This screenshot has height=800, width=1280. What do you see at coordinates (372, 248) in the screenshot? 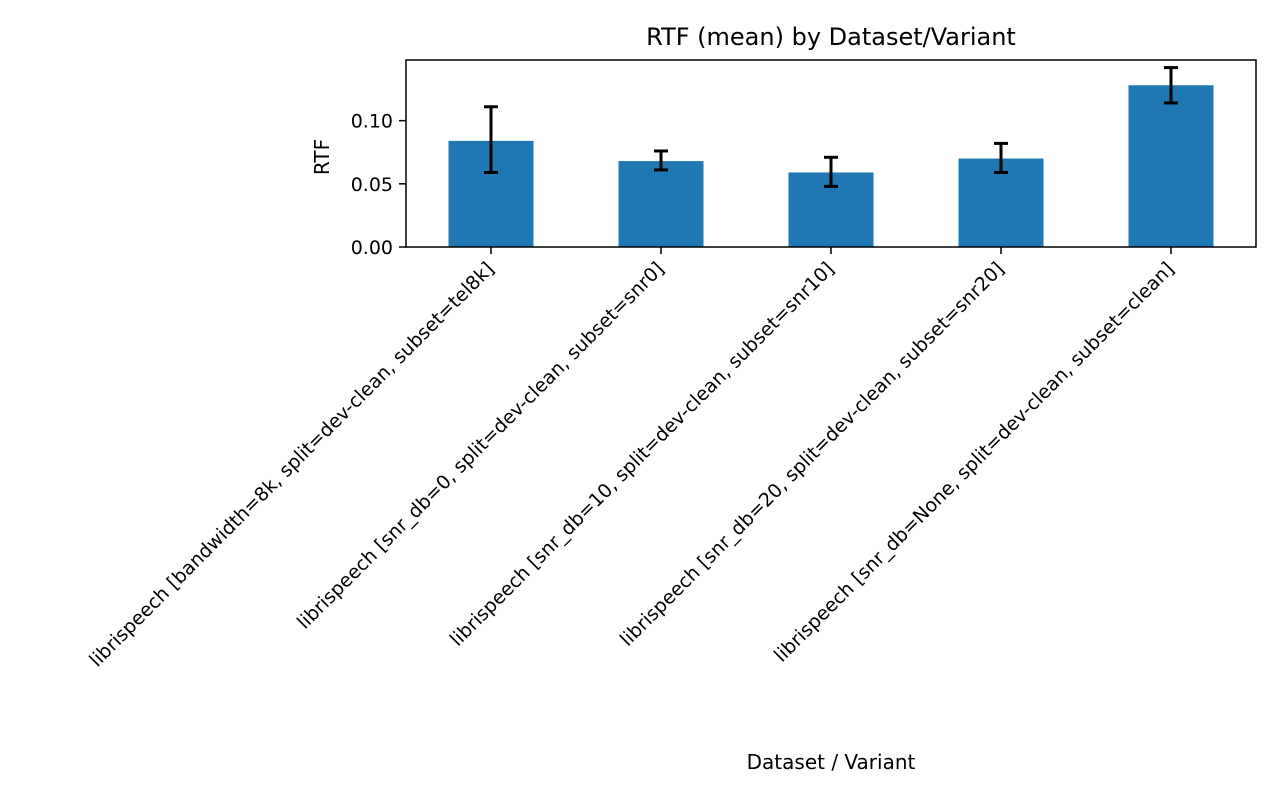
I see `y-tick-label-1: 0.00` at bounding box center [372, 248].